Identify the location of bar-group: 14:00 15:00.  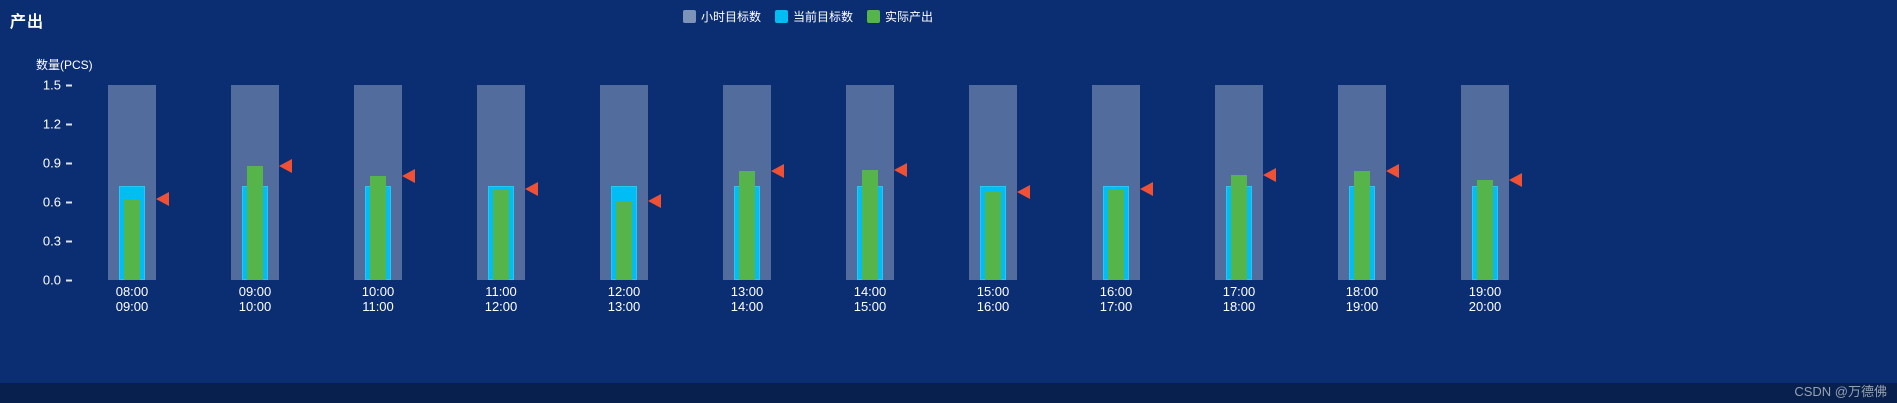
(870, 199).